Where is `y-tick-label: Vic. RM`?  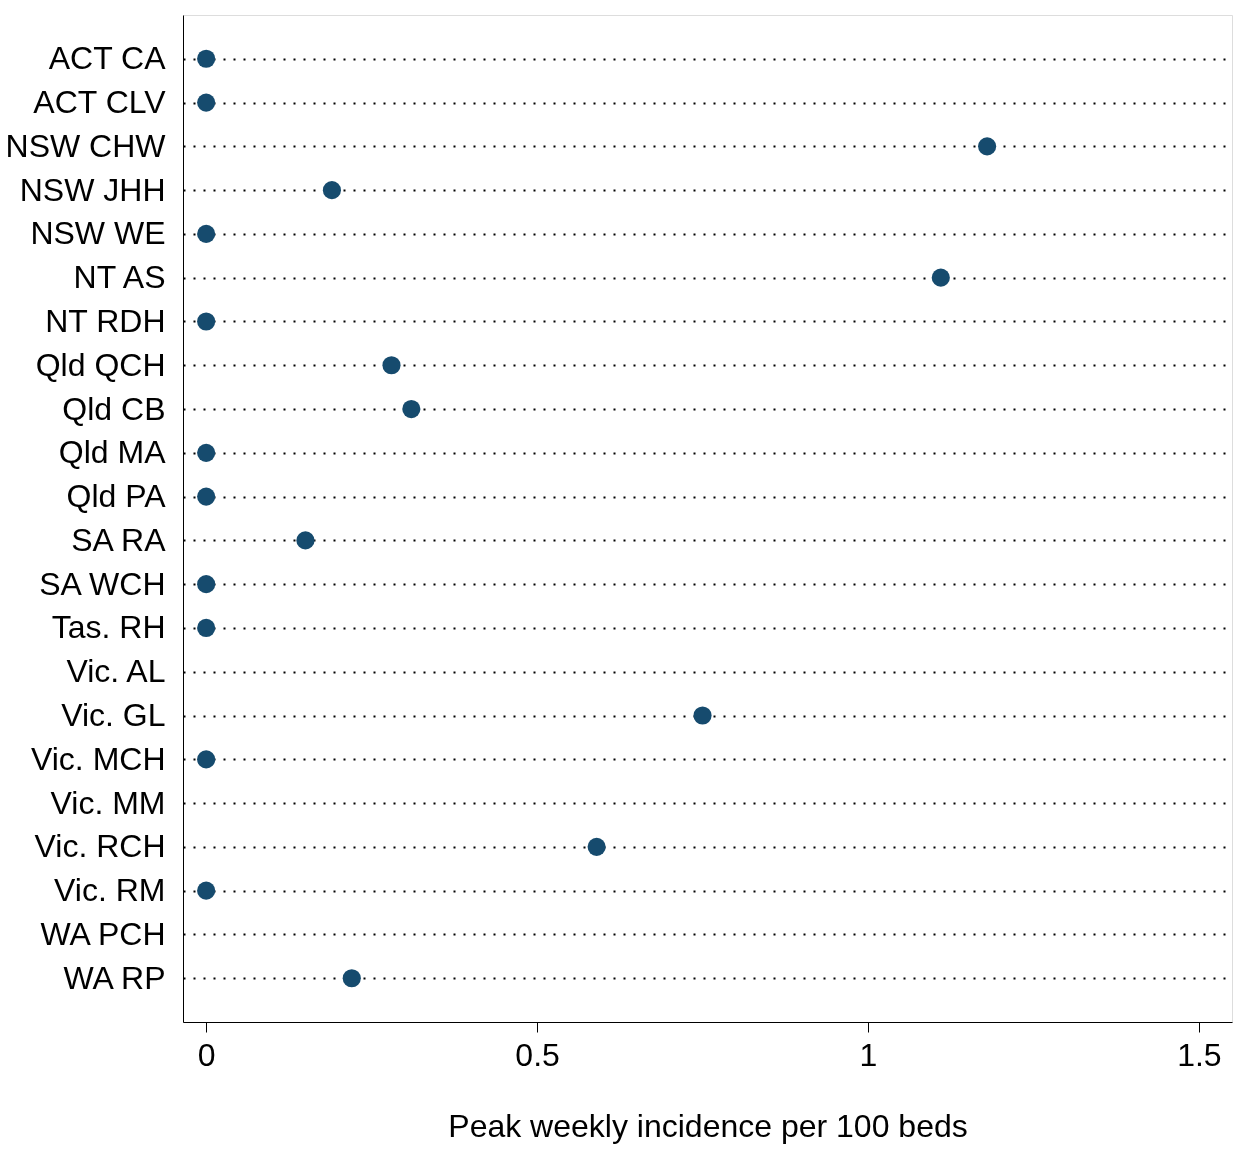
y-tick-label: Vic. RM is located at coordinates (110, 890).